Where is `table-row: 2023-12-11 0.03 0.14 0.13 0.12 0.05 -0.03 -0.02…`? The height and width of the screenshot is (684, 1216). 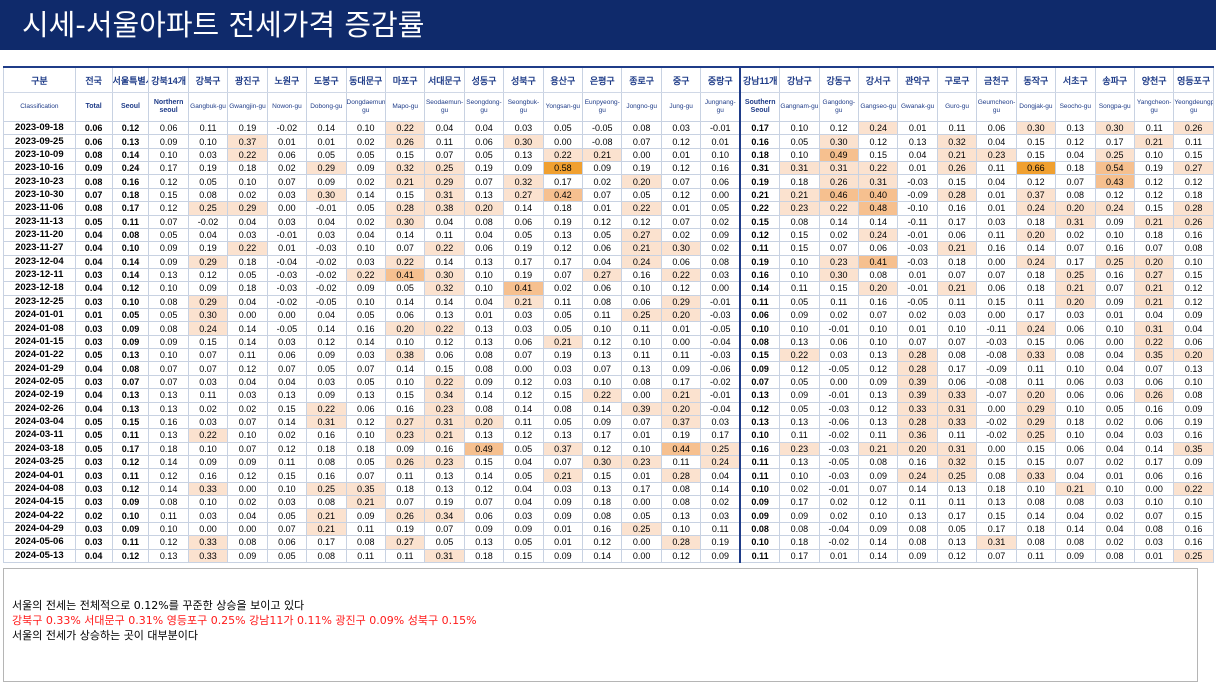 table-row: 2023-12-11 0.03 0.14 0.13 0.12 0.05 -0.03 -0.02… is located at coordinates (608, 275).